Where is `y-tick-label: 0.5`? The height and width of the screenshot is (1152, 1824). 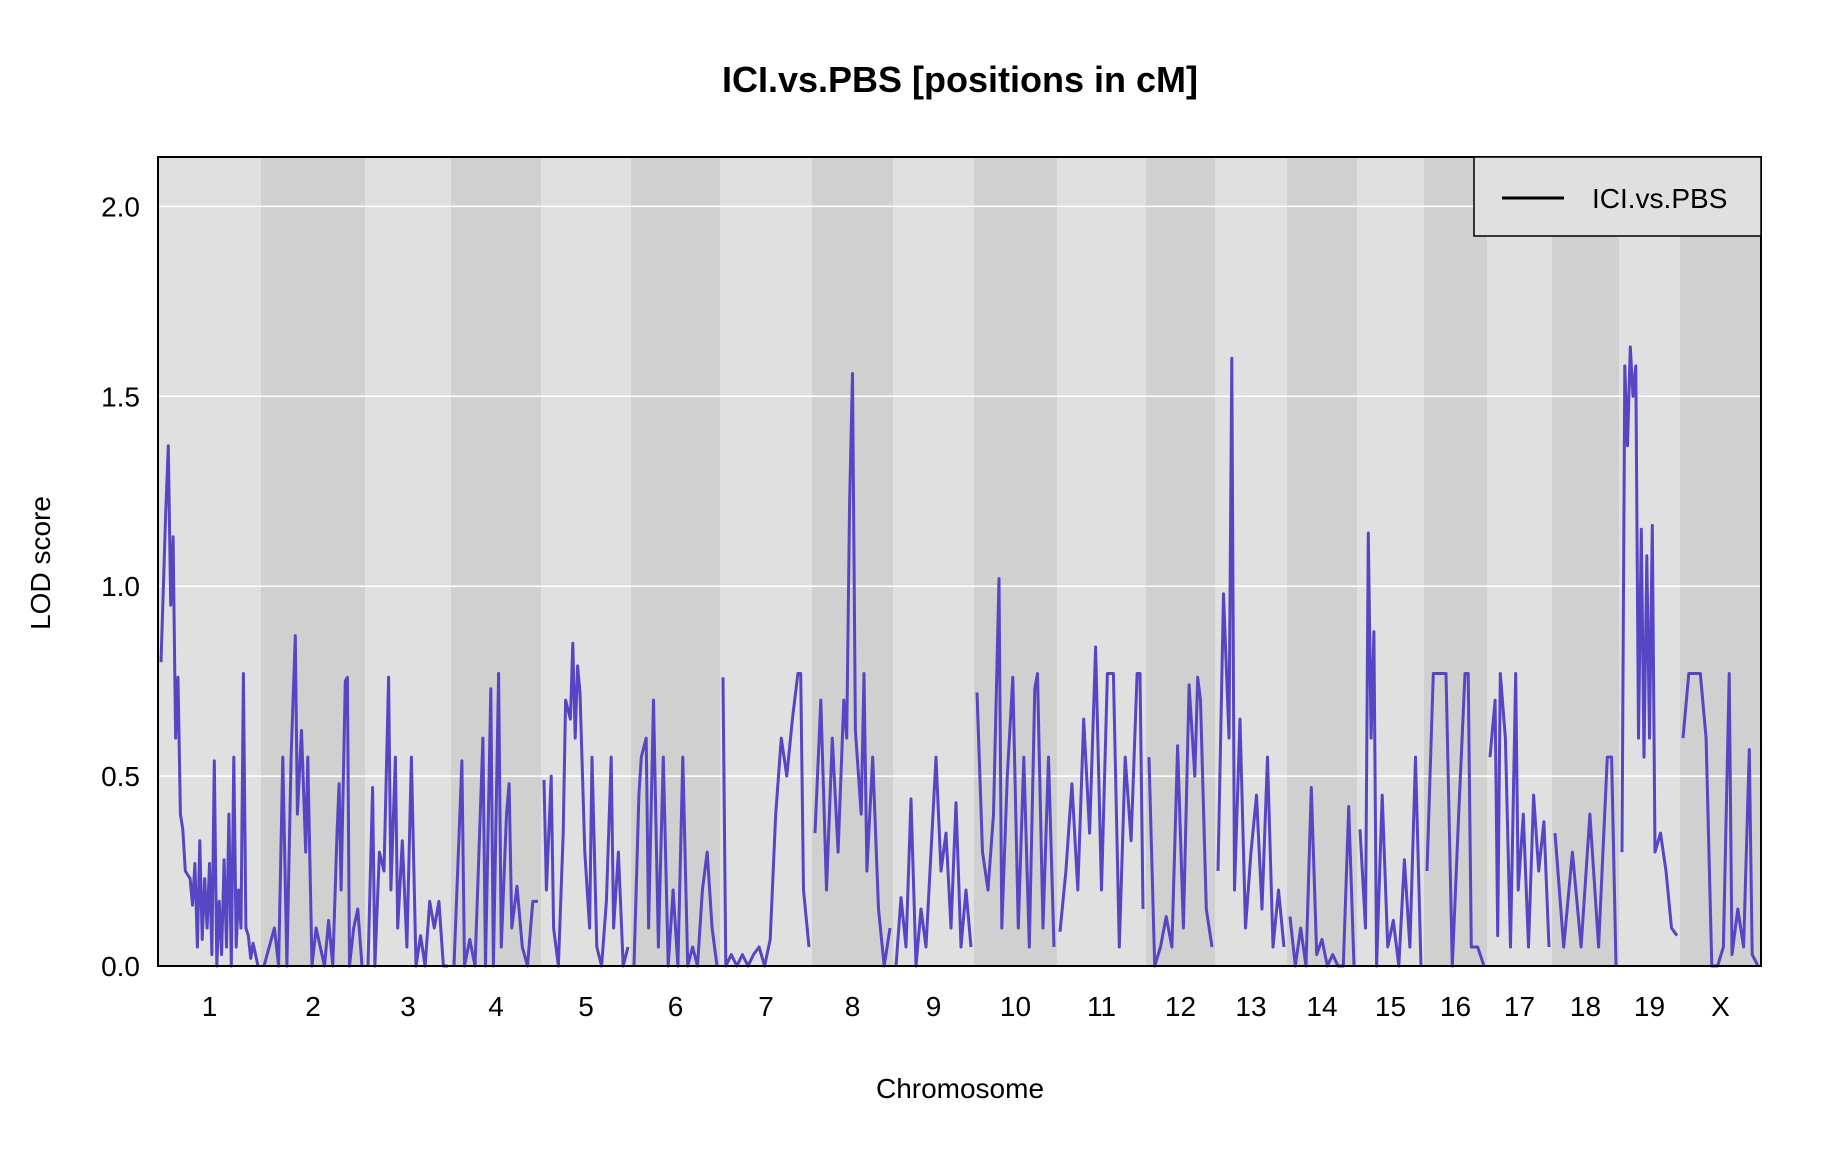
y-tick-label: 0.5 is located at coordinates (120, 776).